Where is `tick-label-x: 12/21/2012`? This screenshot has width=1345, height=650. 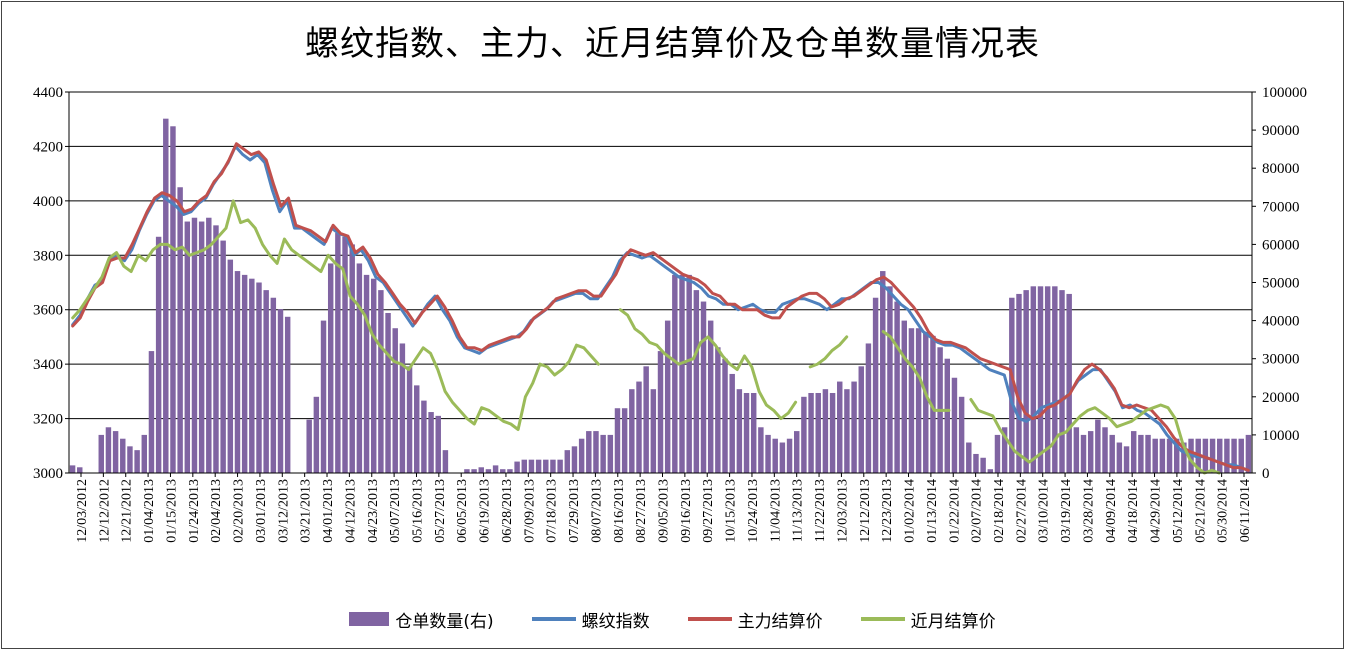 tick-label-x: 12/21/2012 is located at coordinates (127, 511).